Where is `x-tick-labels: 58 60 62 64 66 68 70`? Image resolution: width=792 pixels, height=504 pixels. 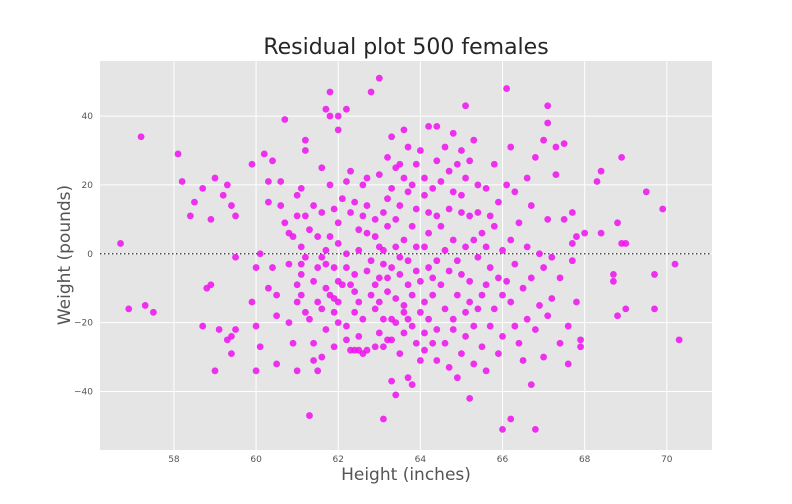 x-tick-labels: 58 60 62 64 66 68 70 is located at coordinates (420, 460).